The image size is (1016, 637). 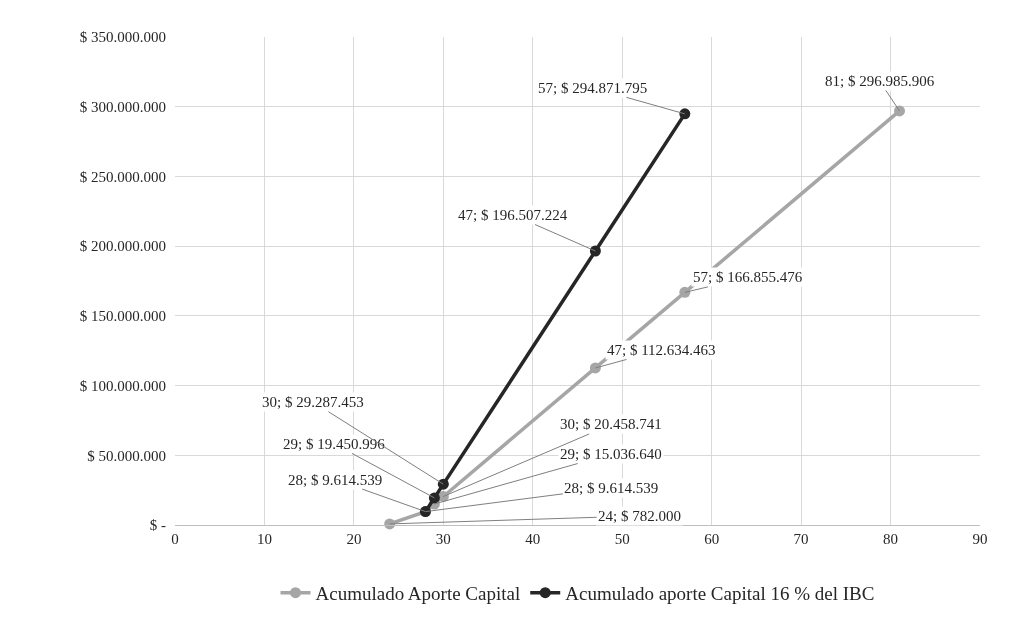 What do you see at coordinates (157, 525) in the screenshot?
I see `y-tick-label: $ -` at bounding box center [157, 525].